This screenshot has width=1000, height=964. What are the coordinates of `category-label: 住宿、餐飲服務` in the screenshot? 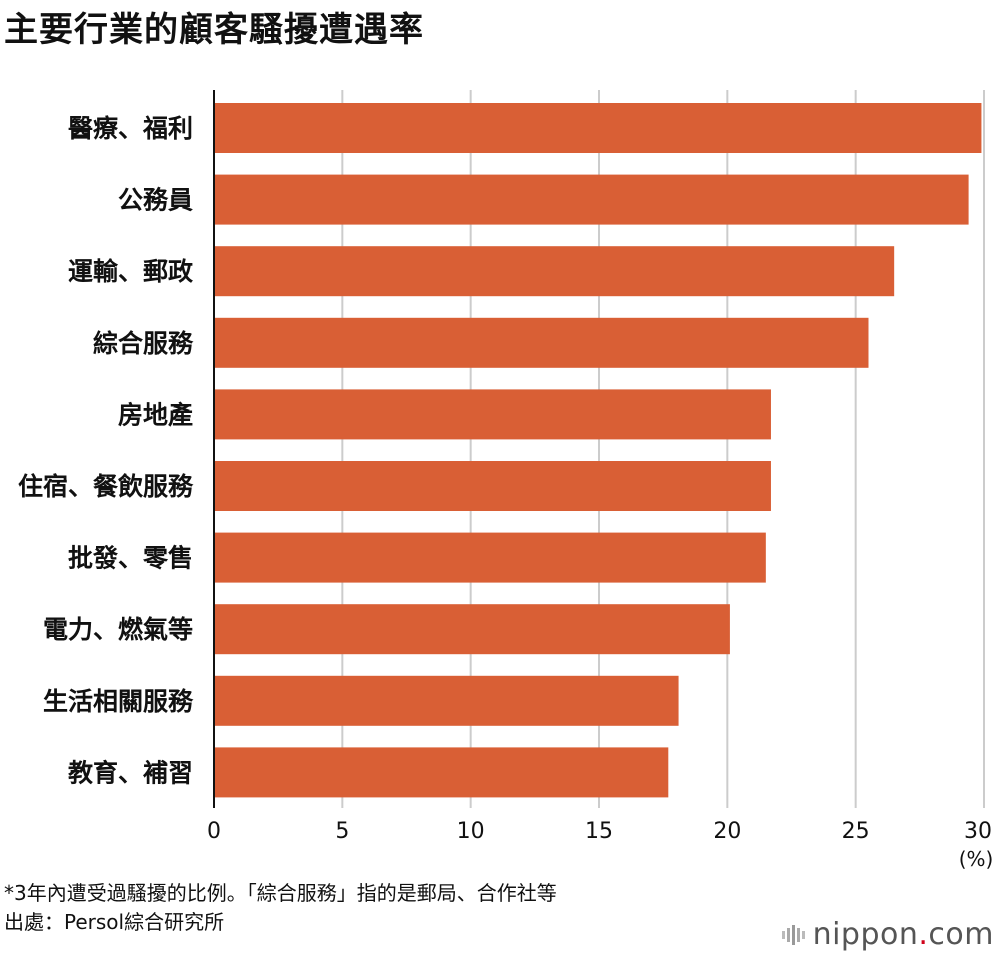 It's located at (106, 486).